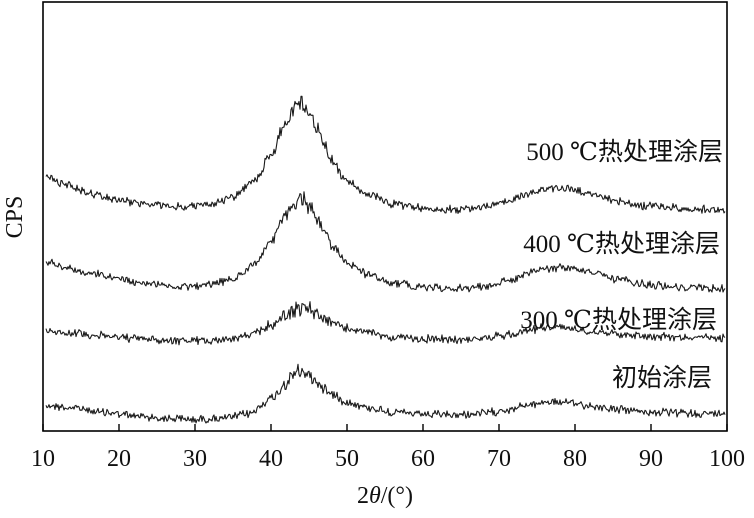 This screenshot has height=518, width=754. Describe the element at coordinates (119, 459) in the screenshot. I see `x-tick-label: 20` at that location.